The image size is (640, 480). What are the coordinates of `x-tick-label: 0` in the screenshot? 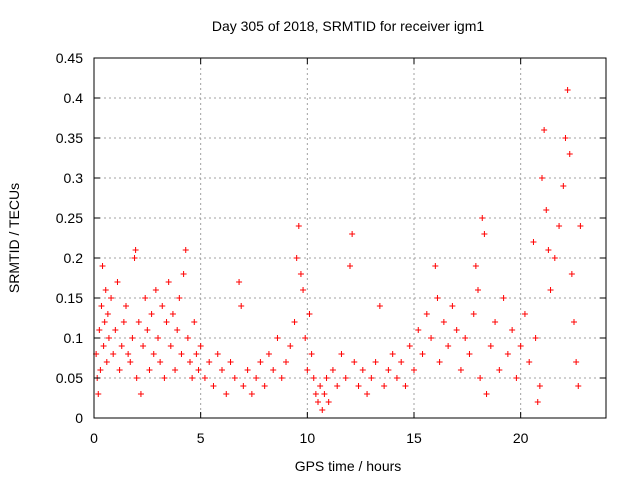 It's located at (94, 438).